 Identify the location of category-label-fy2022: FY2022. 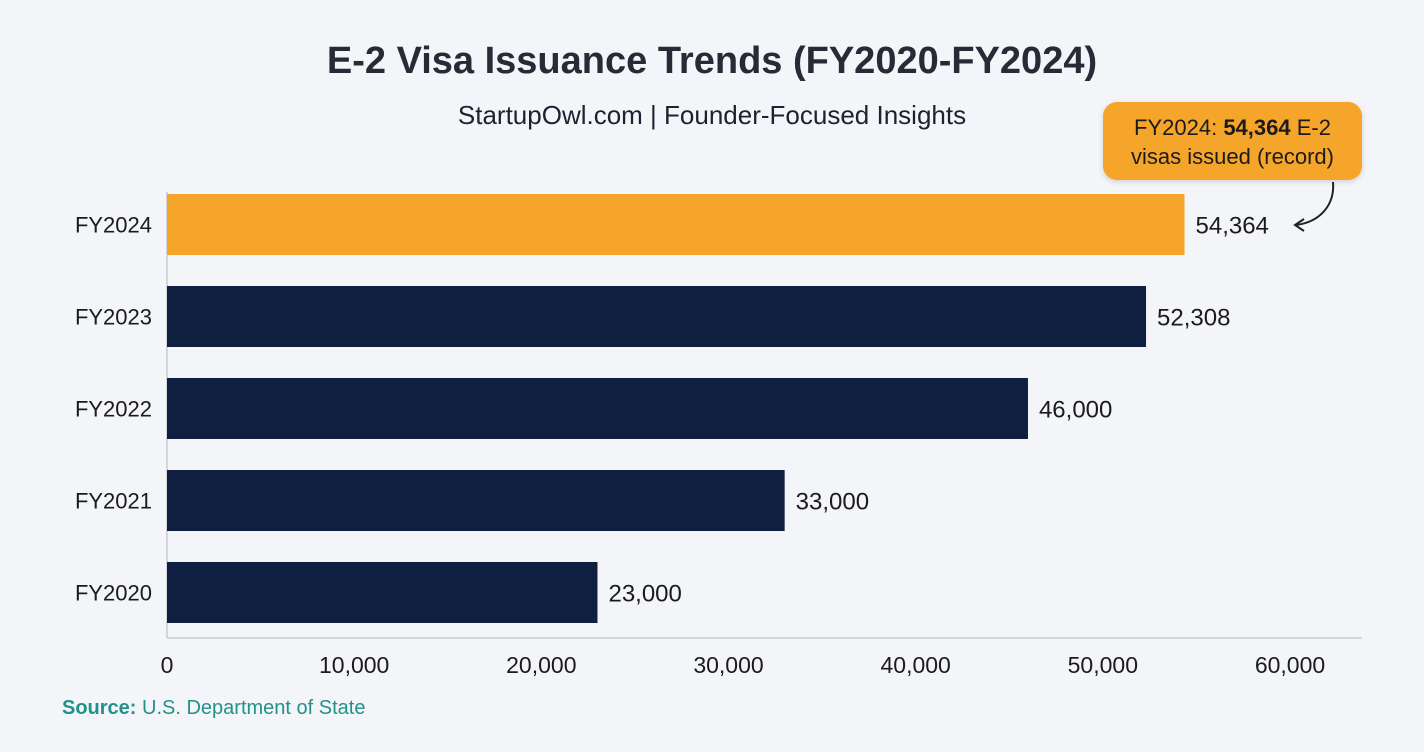
(113, 409).